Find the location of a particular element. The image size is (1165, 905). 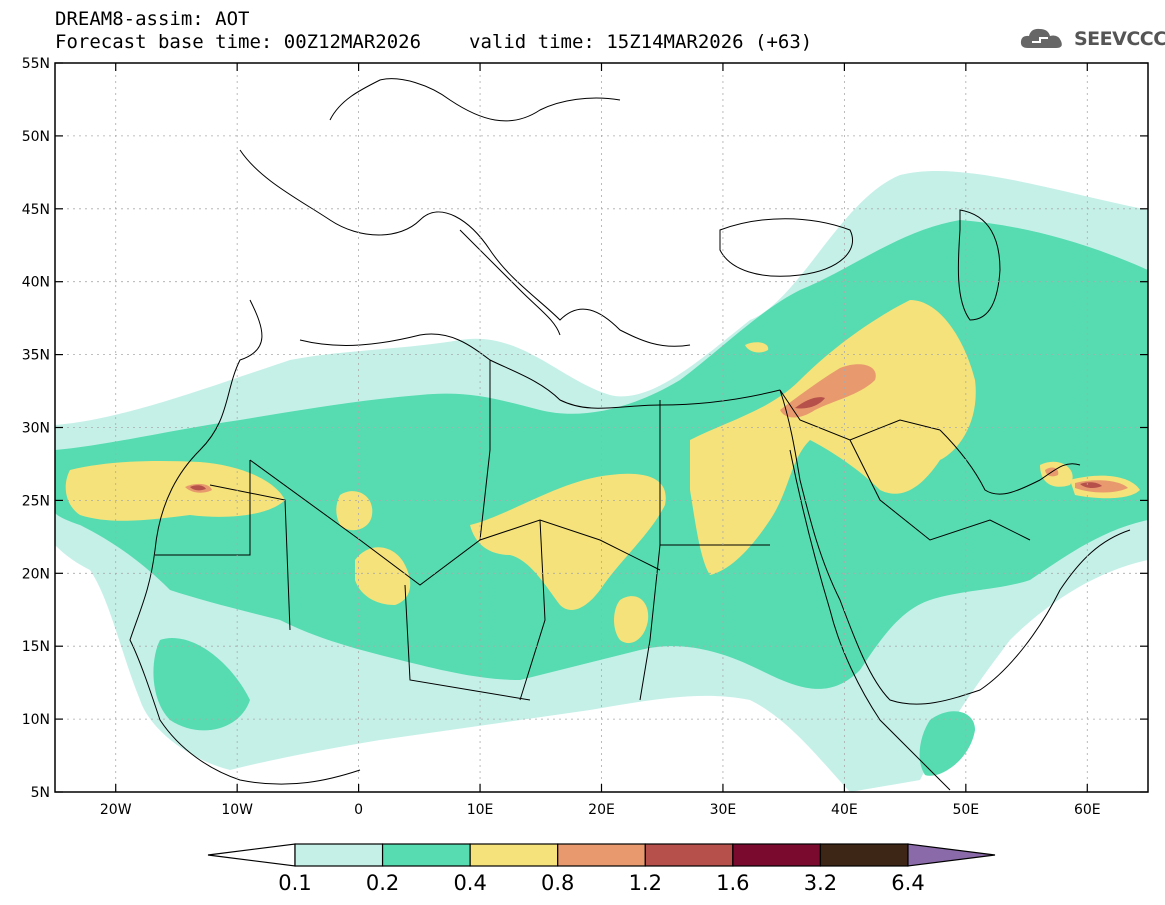

lon-tick-label: 50E is located at coordinates (965, 810).